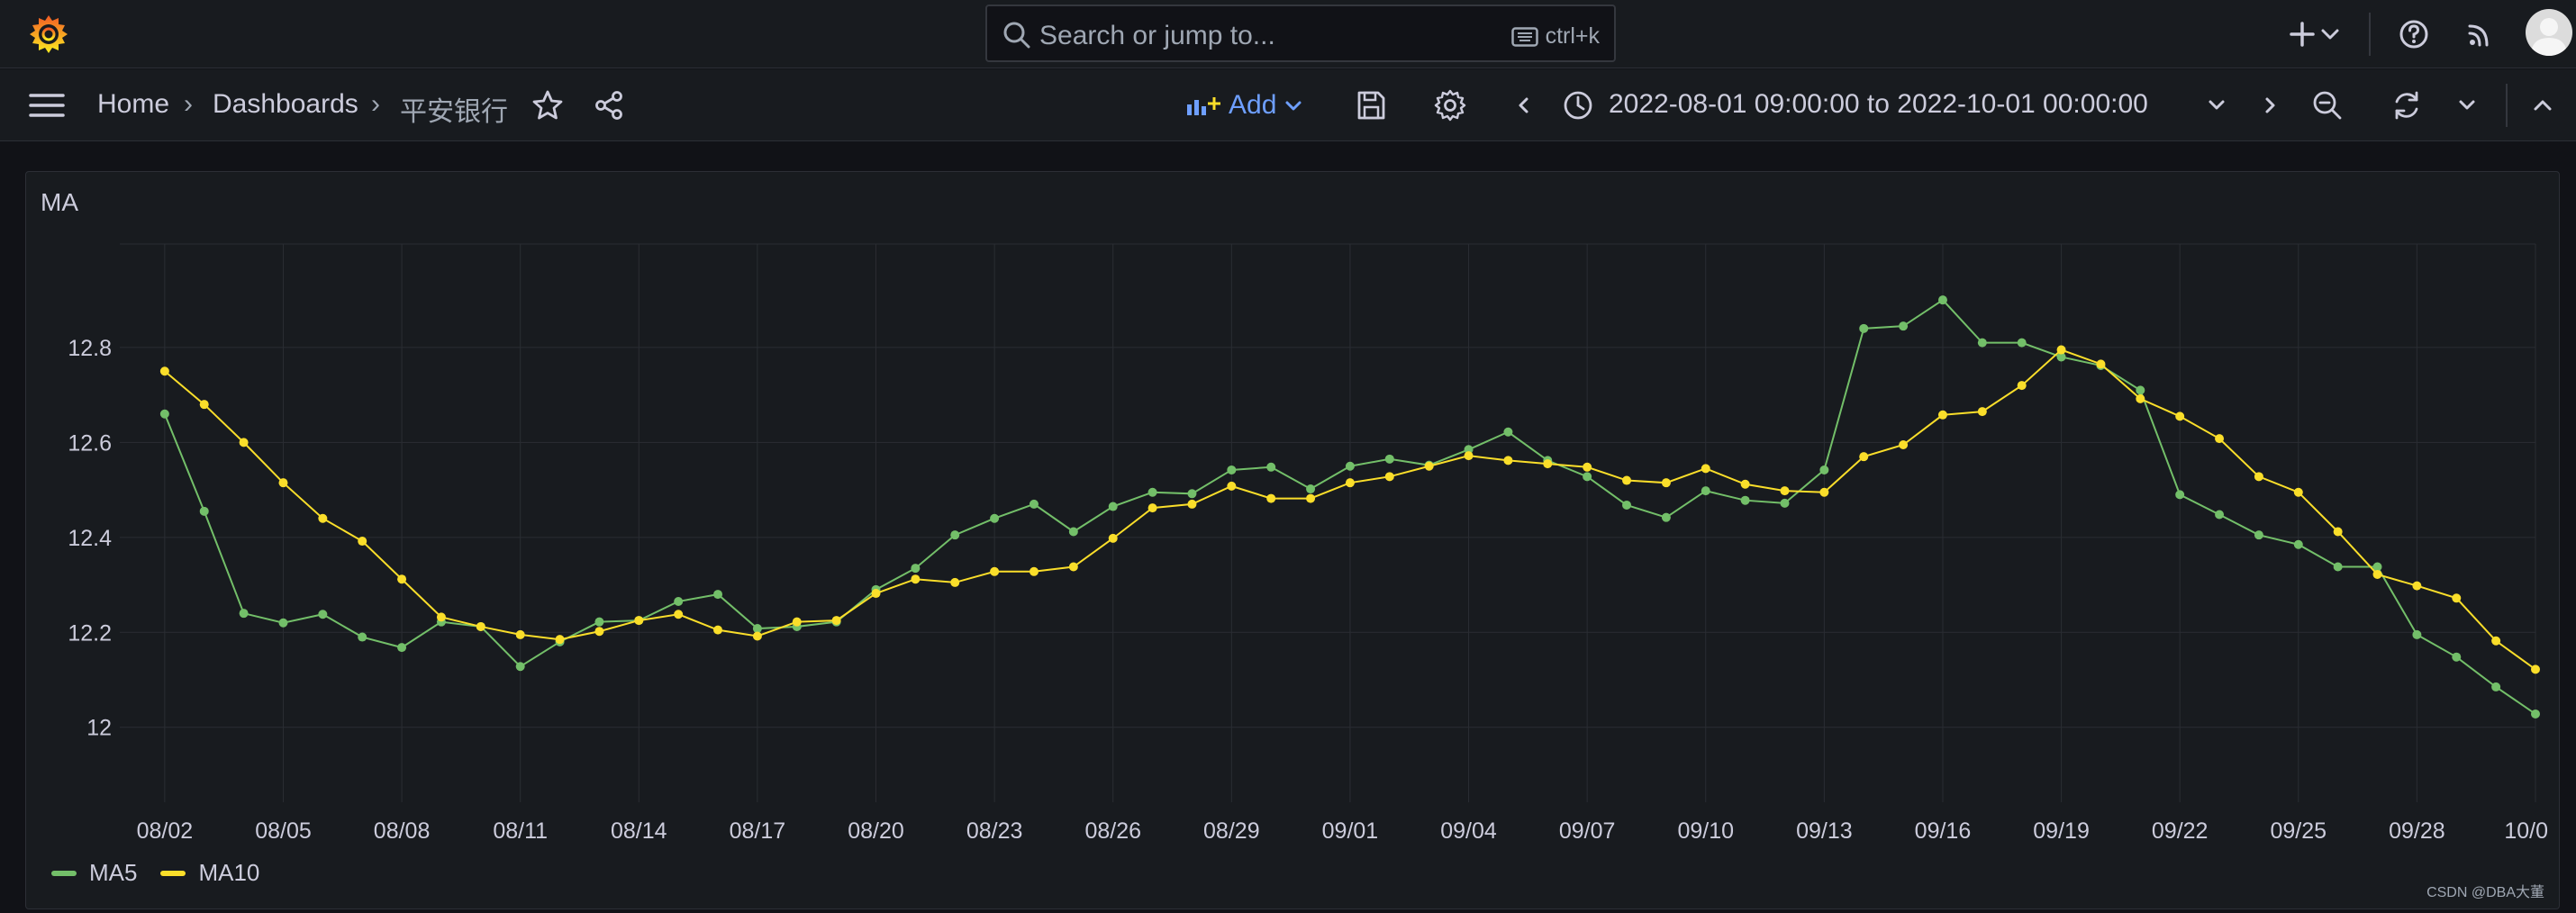 This screenshot has height=913, width=2576. Describe the element at coordinates (1371, 105) in the screenshot. I see `save-icon` at that location.